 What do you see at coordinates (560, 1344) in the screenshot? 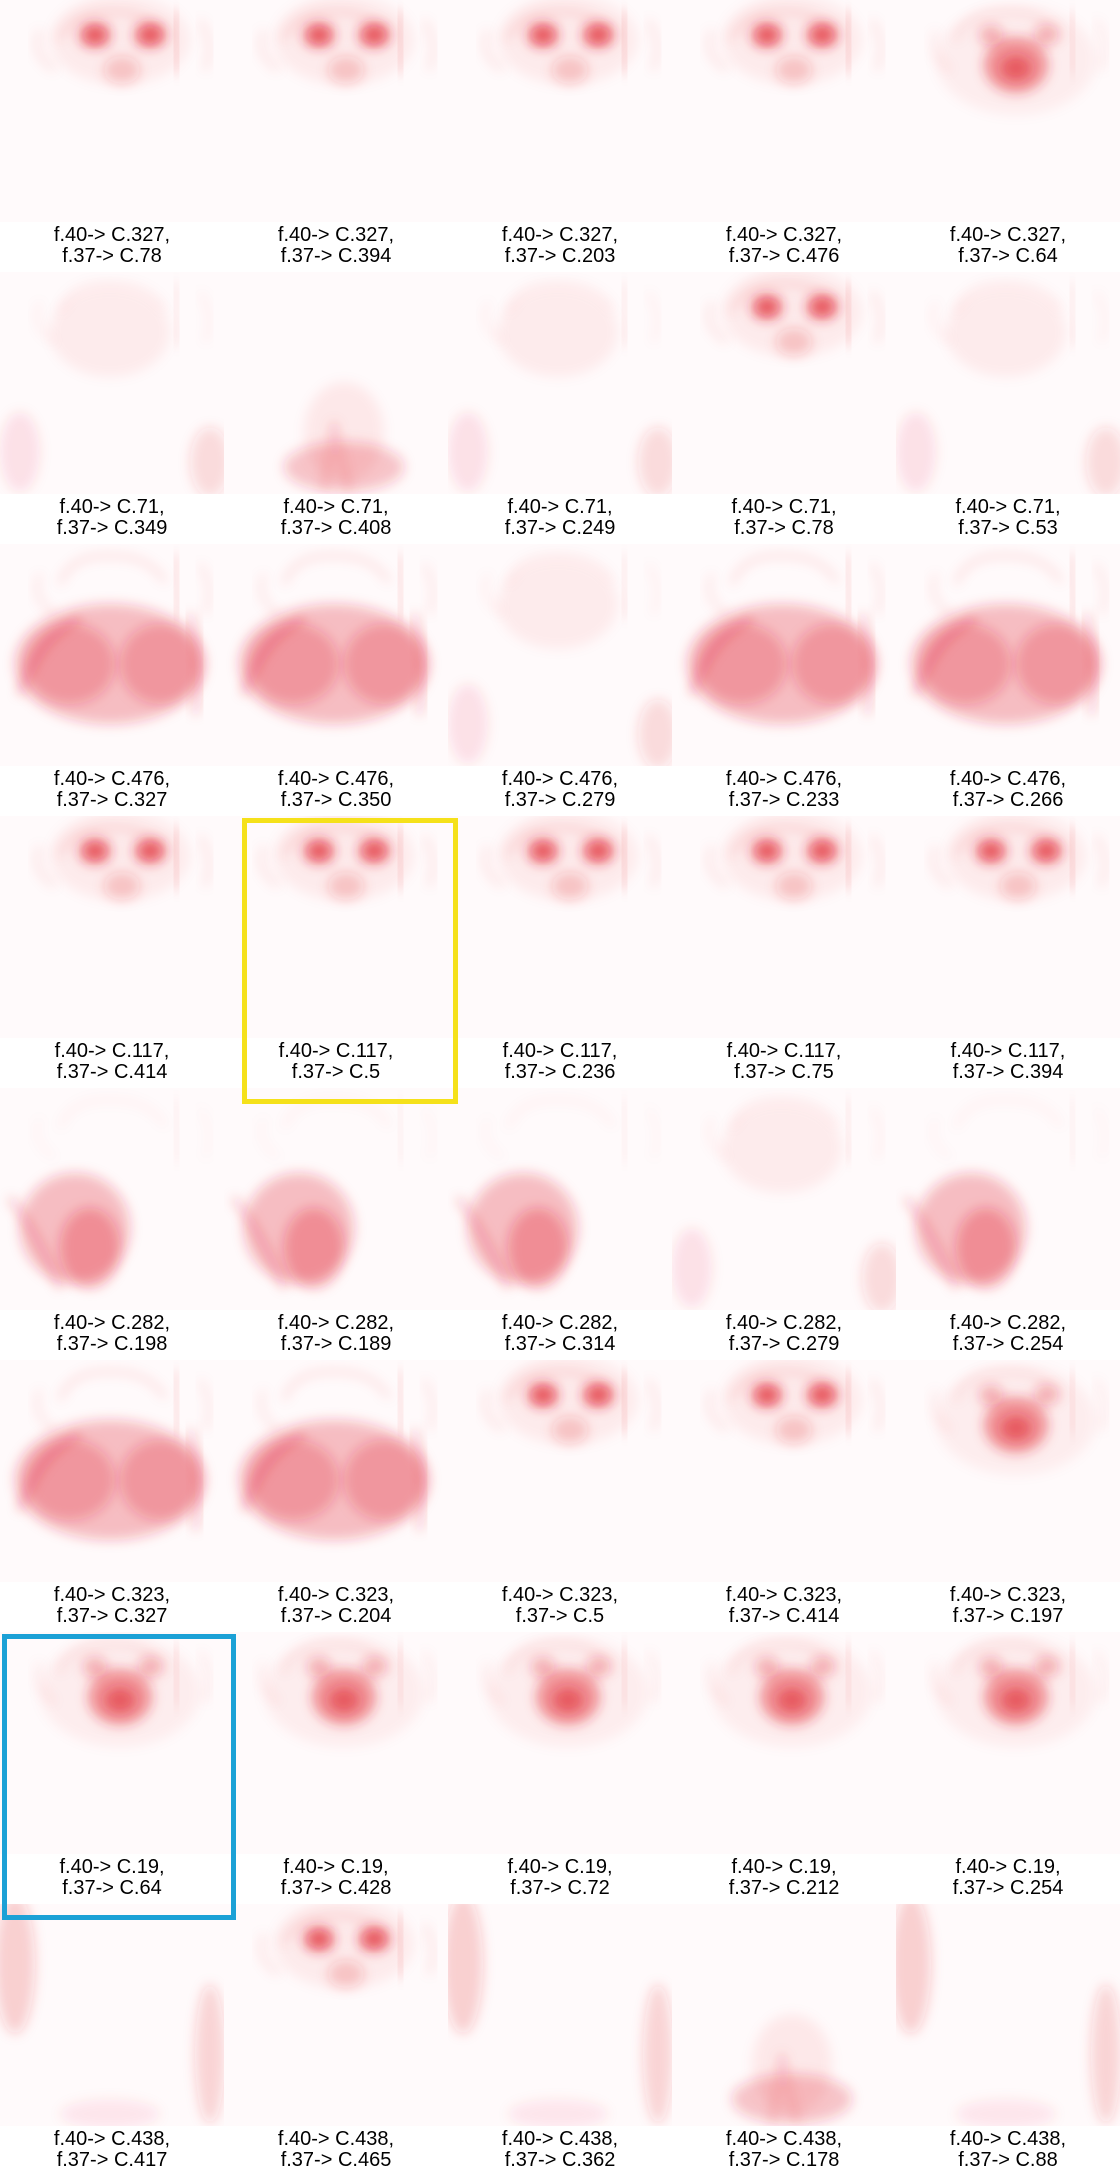
I see `caption-f37: f.37-> C.314` at bounding box center [560, 1344].